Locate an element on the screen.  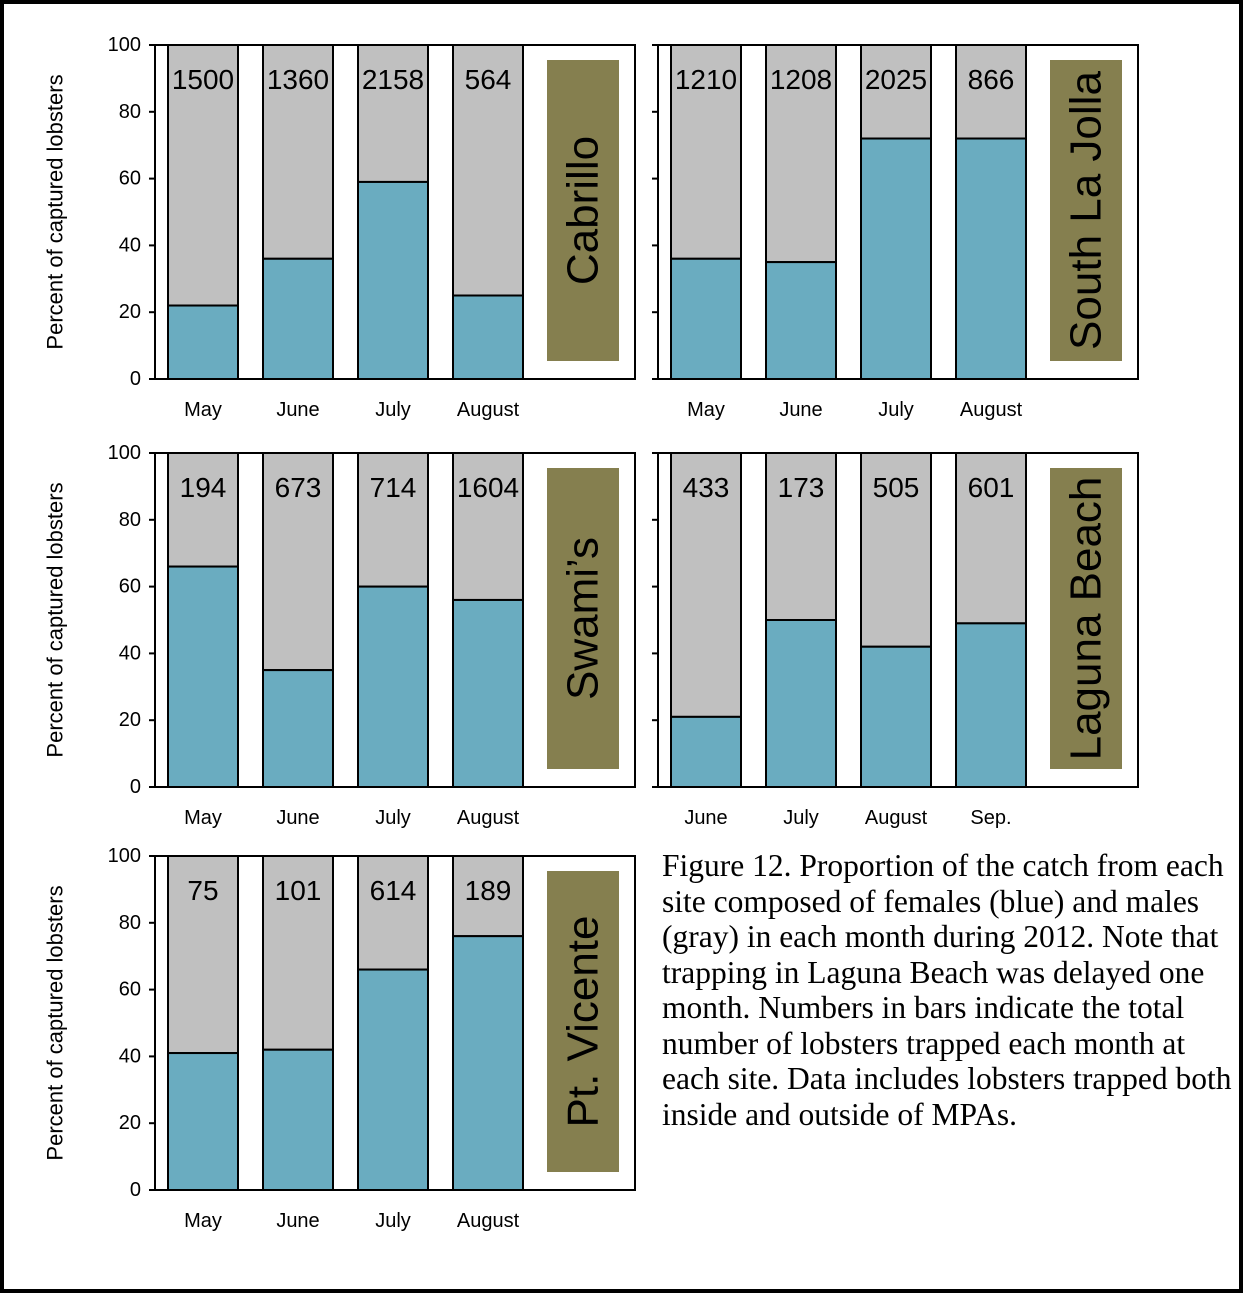
site-label: South La Jolla is located at coordinates (1086, 210).